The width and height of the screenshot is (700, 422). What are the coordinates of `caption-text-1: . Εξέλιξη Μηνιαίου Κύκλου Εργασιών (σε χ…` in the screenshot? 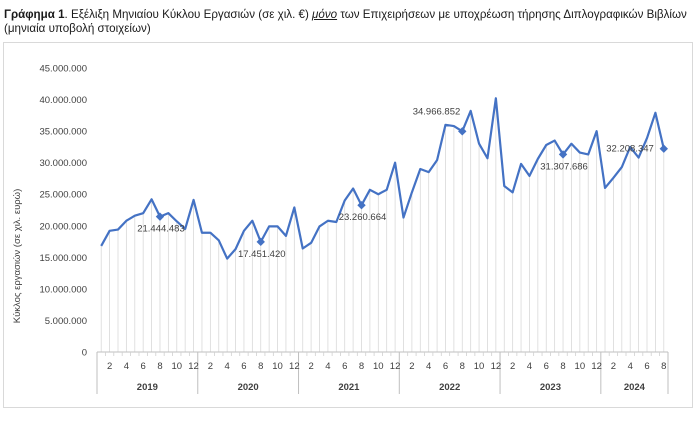 It's located at (188, 14).